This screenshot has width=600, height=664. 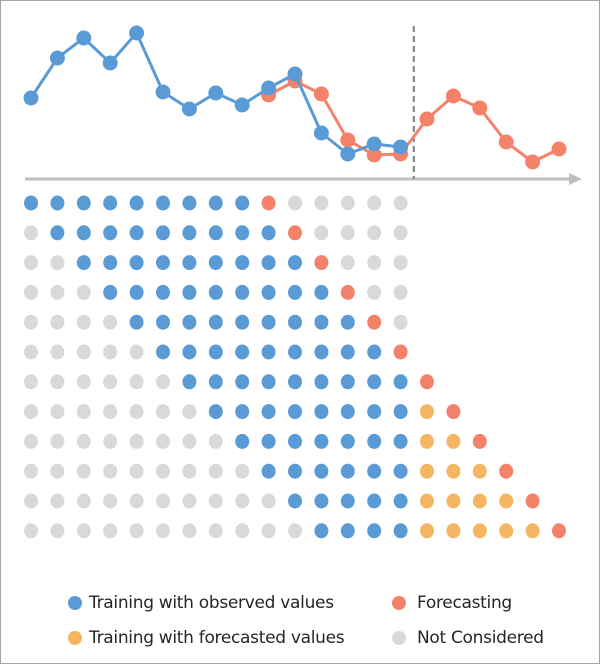 What do you see at coordinates (480, 638) in the screenshot?
I see `legend-not-considered-label: Not Considered` at bounding box center [480, 638].